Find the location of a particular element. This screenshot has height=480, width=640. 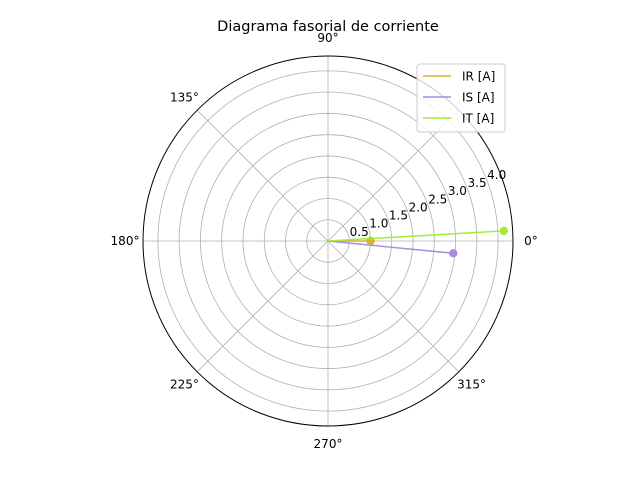

angle-tick-label: 90° is located at coordinates (327, 38).